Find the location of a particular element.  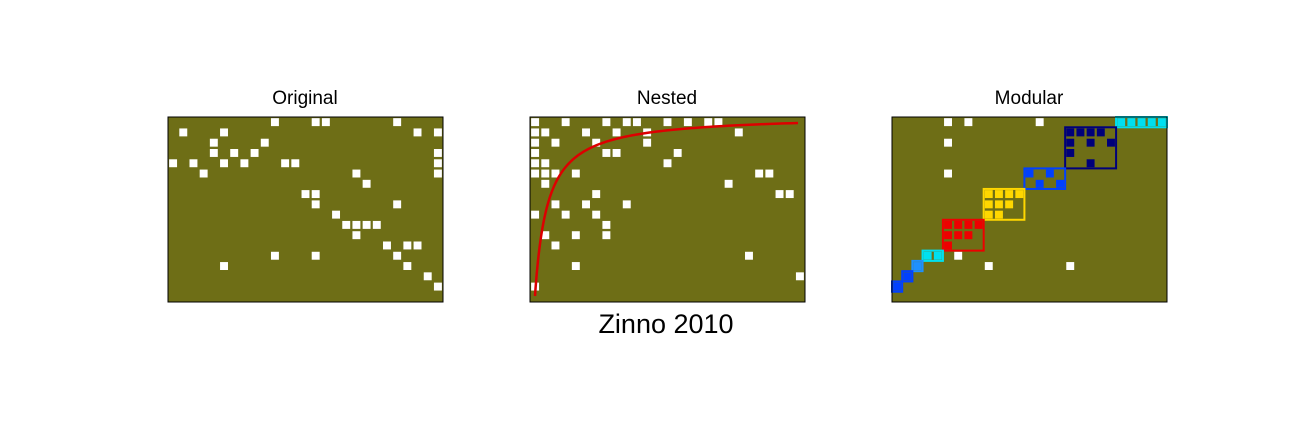

nestedness-curve is located at coordinates (666, 209).